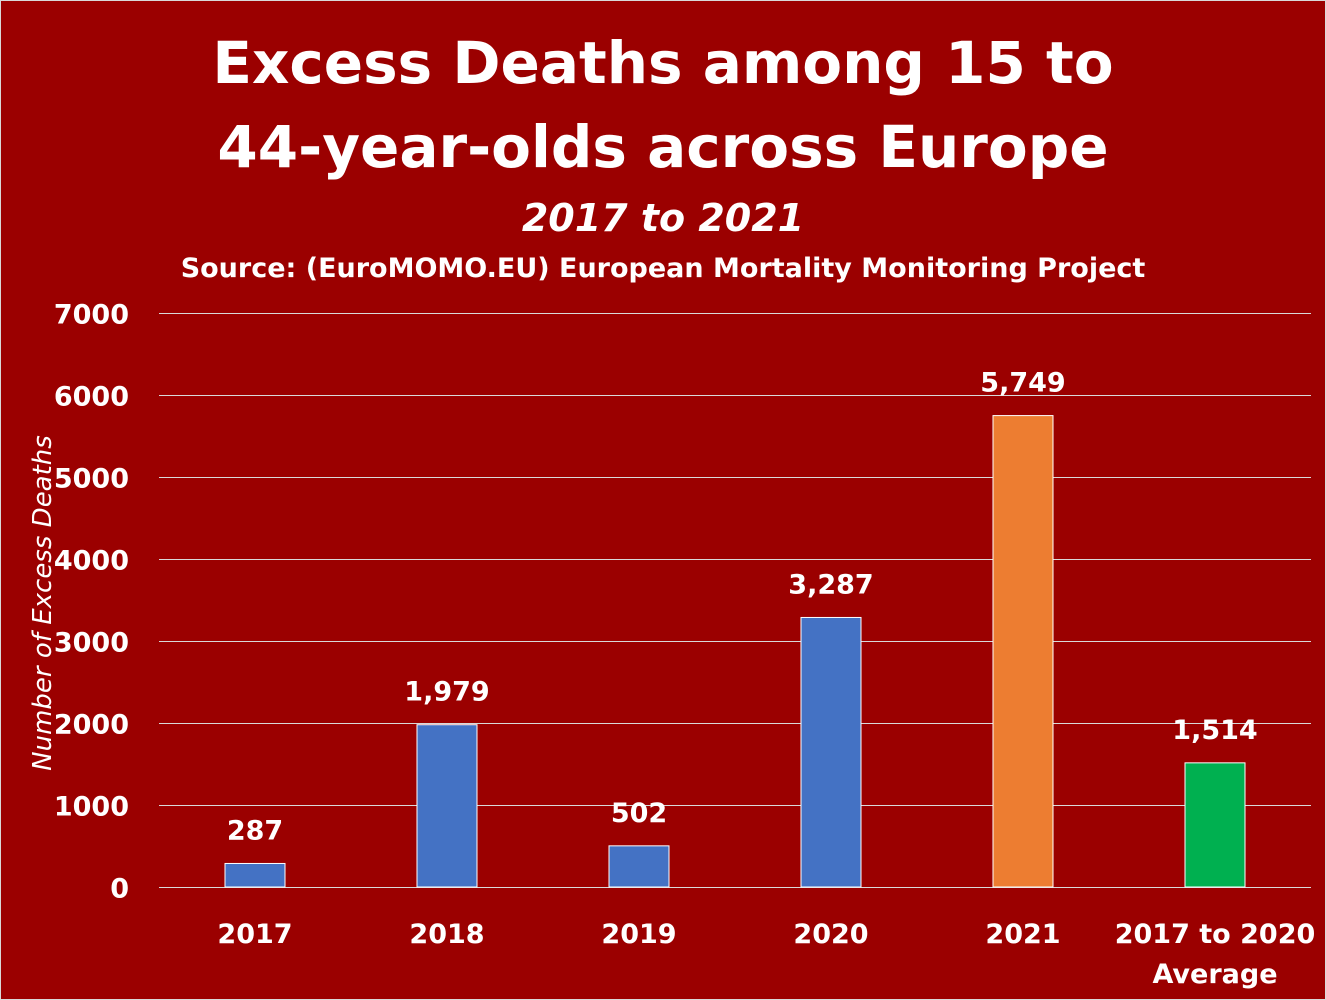 This screenshot has width=1326, height=1000. Describe the element at coordinates (91, 315) in the screenshot. I see `y-tick-label: 7000` at that location.